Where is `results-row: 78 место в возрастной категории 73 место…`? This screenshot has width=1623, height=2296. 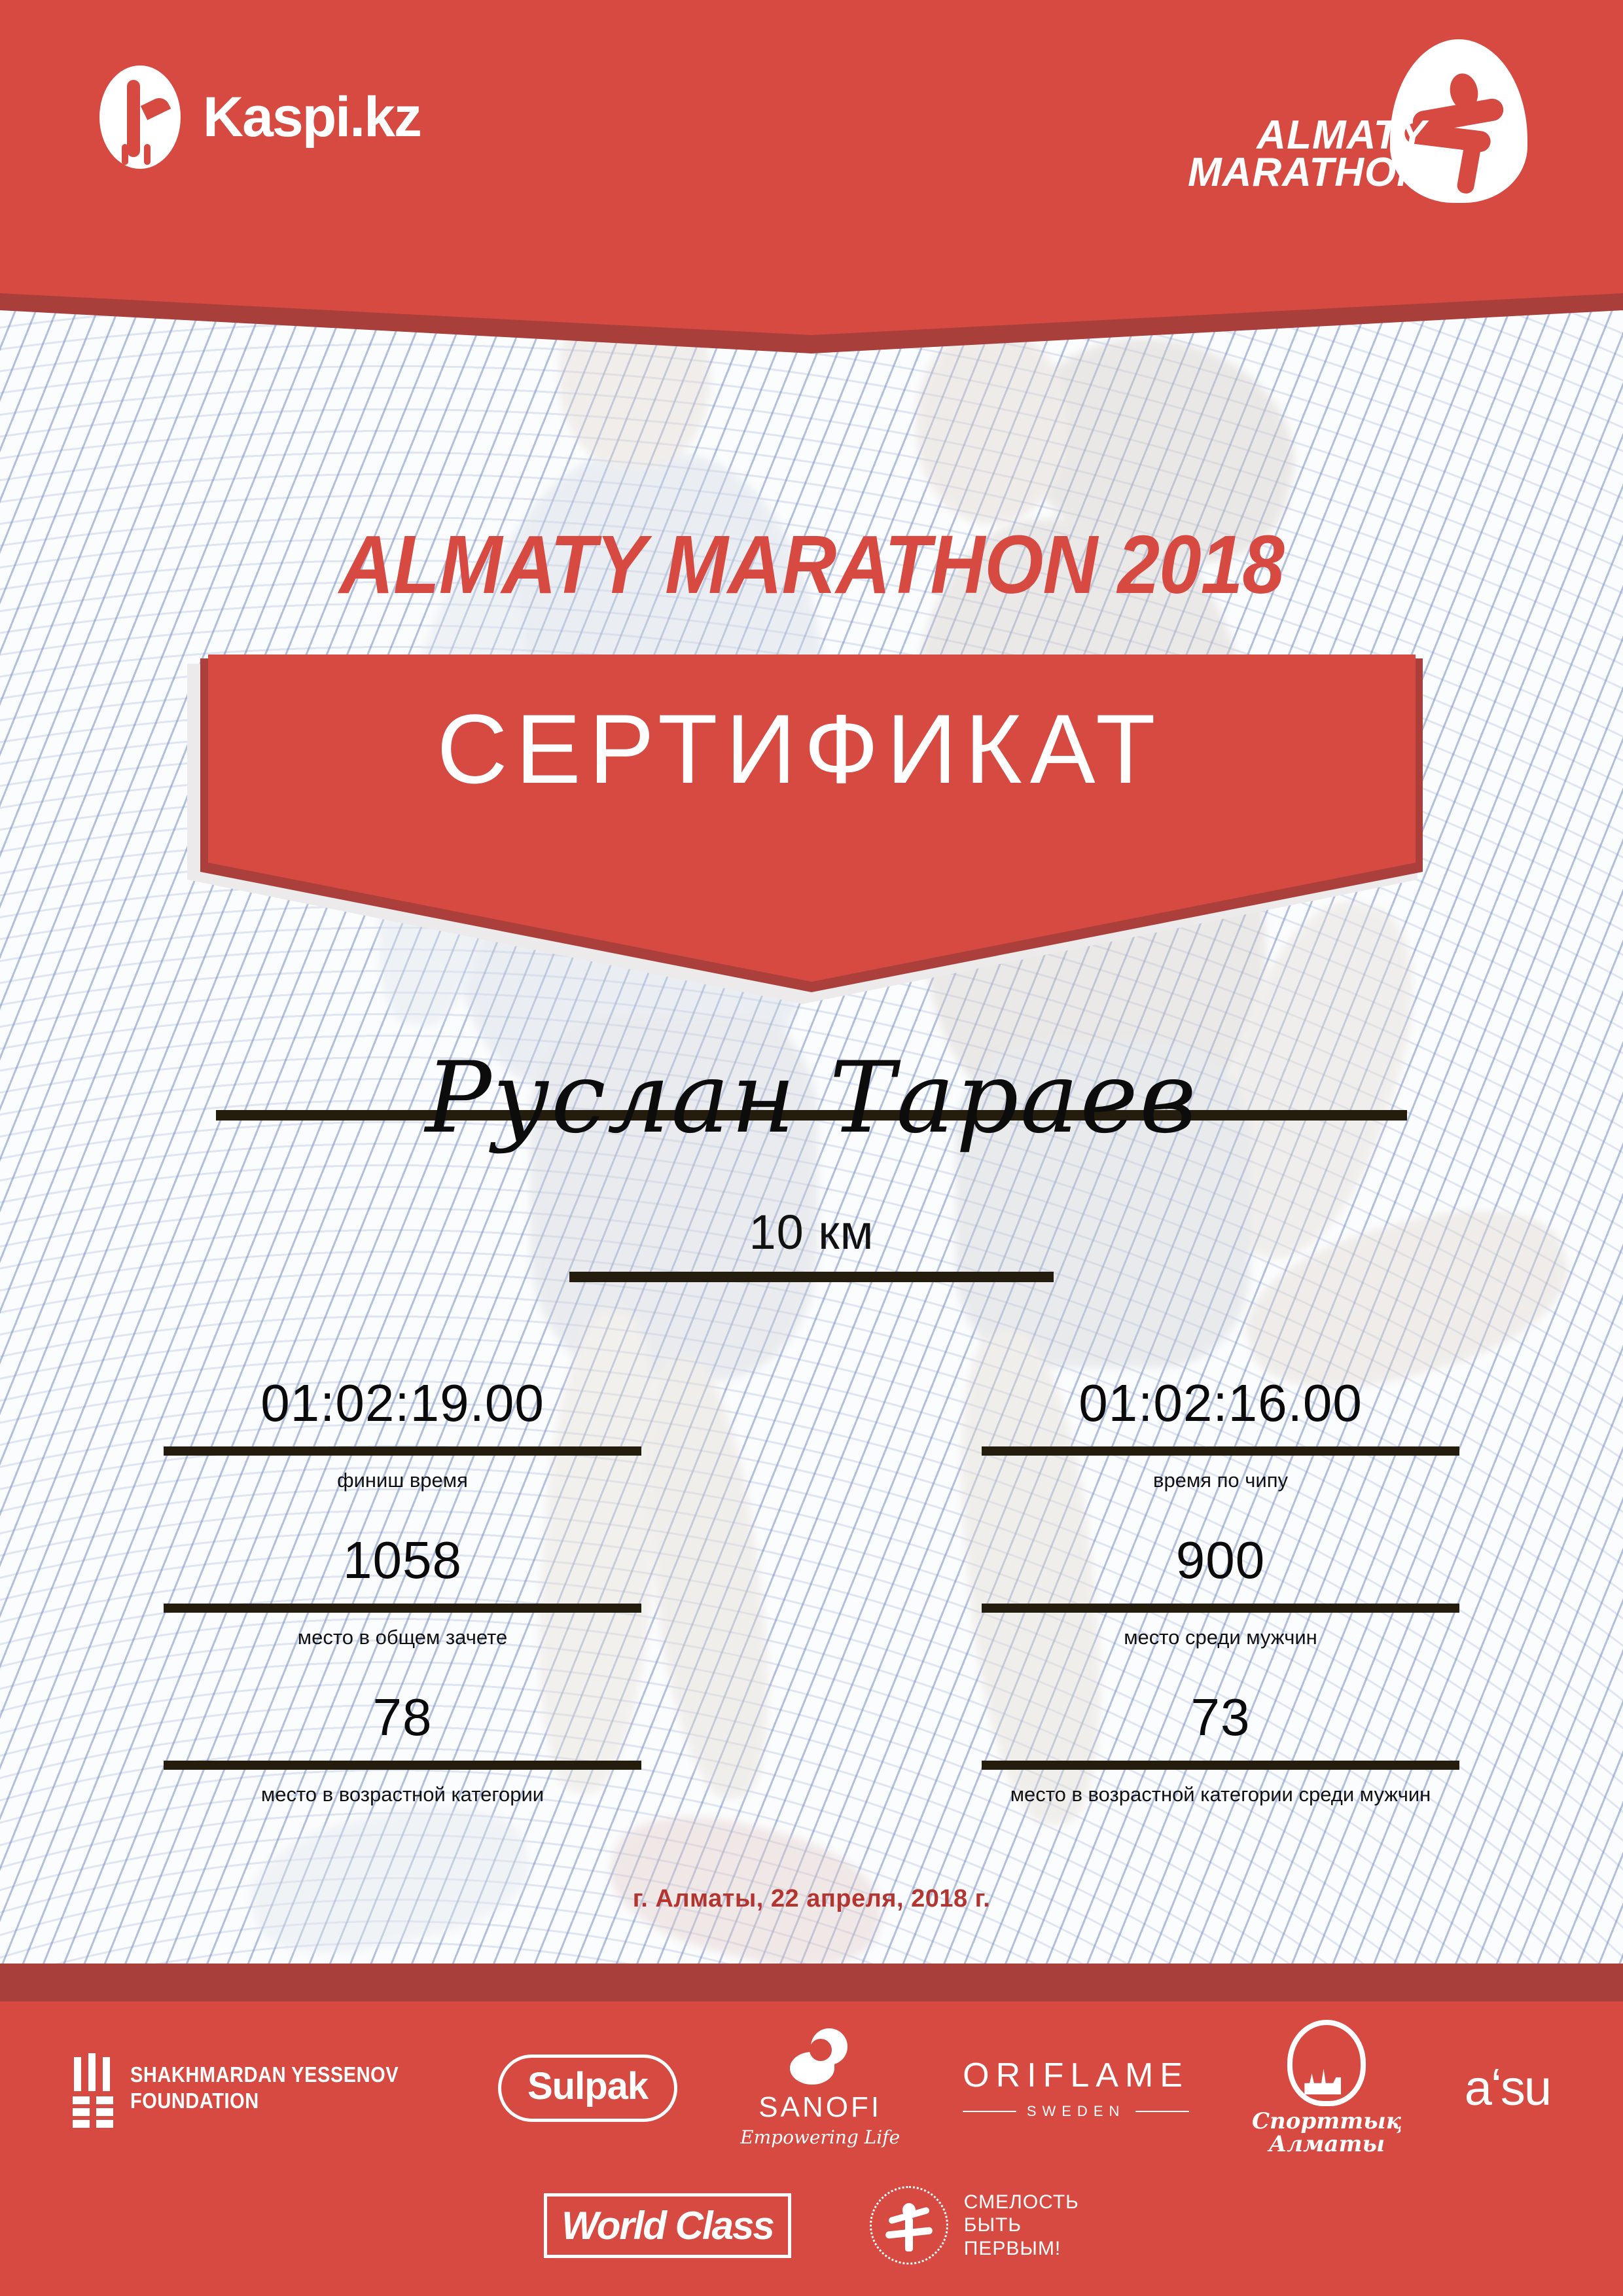 results-row: 78 место в возрастной категории 73 место… is located at coordinates (811, 1747).